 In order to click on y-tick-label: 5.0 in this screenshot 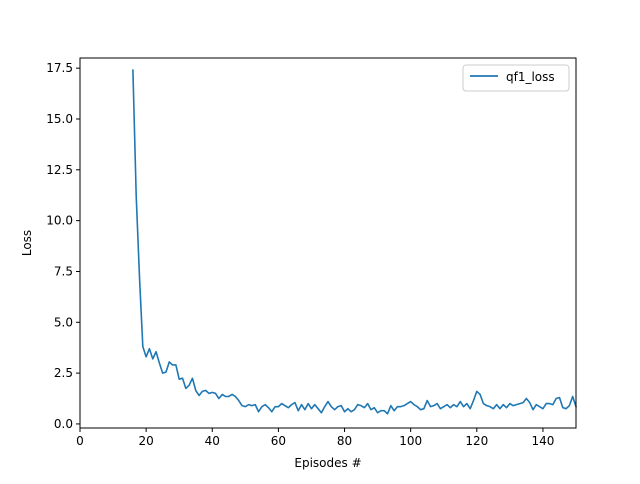, I will do `click(63, 322)`.